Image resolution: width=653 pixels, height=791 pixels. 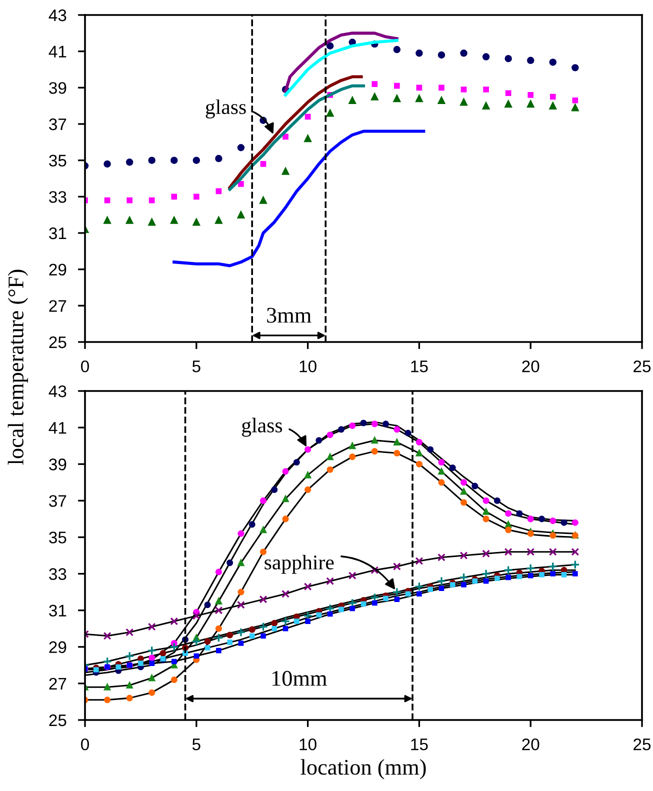 I want to click on annotation: 3mm, so click(x=289, y=315).